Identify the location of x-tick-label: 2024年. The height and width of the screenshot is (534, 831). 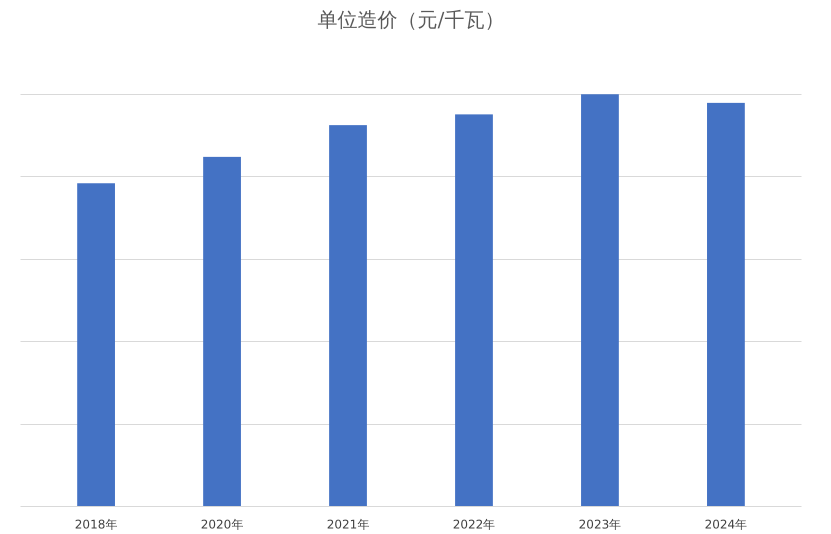
(726, 525).